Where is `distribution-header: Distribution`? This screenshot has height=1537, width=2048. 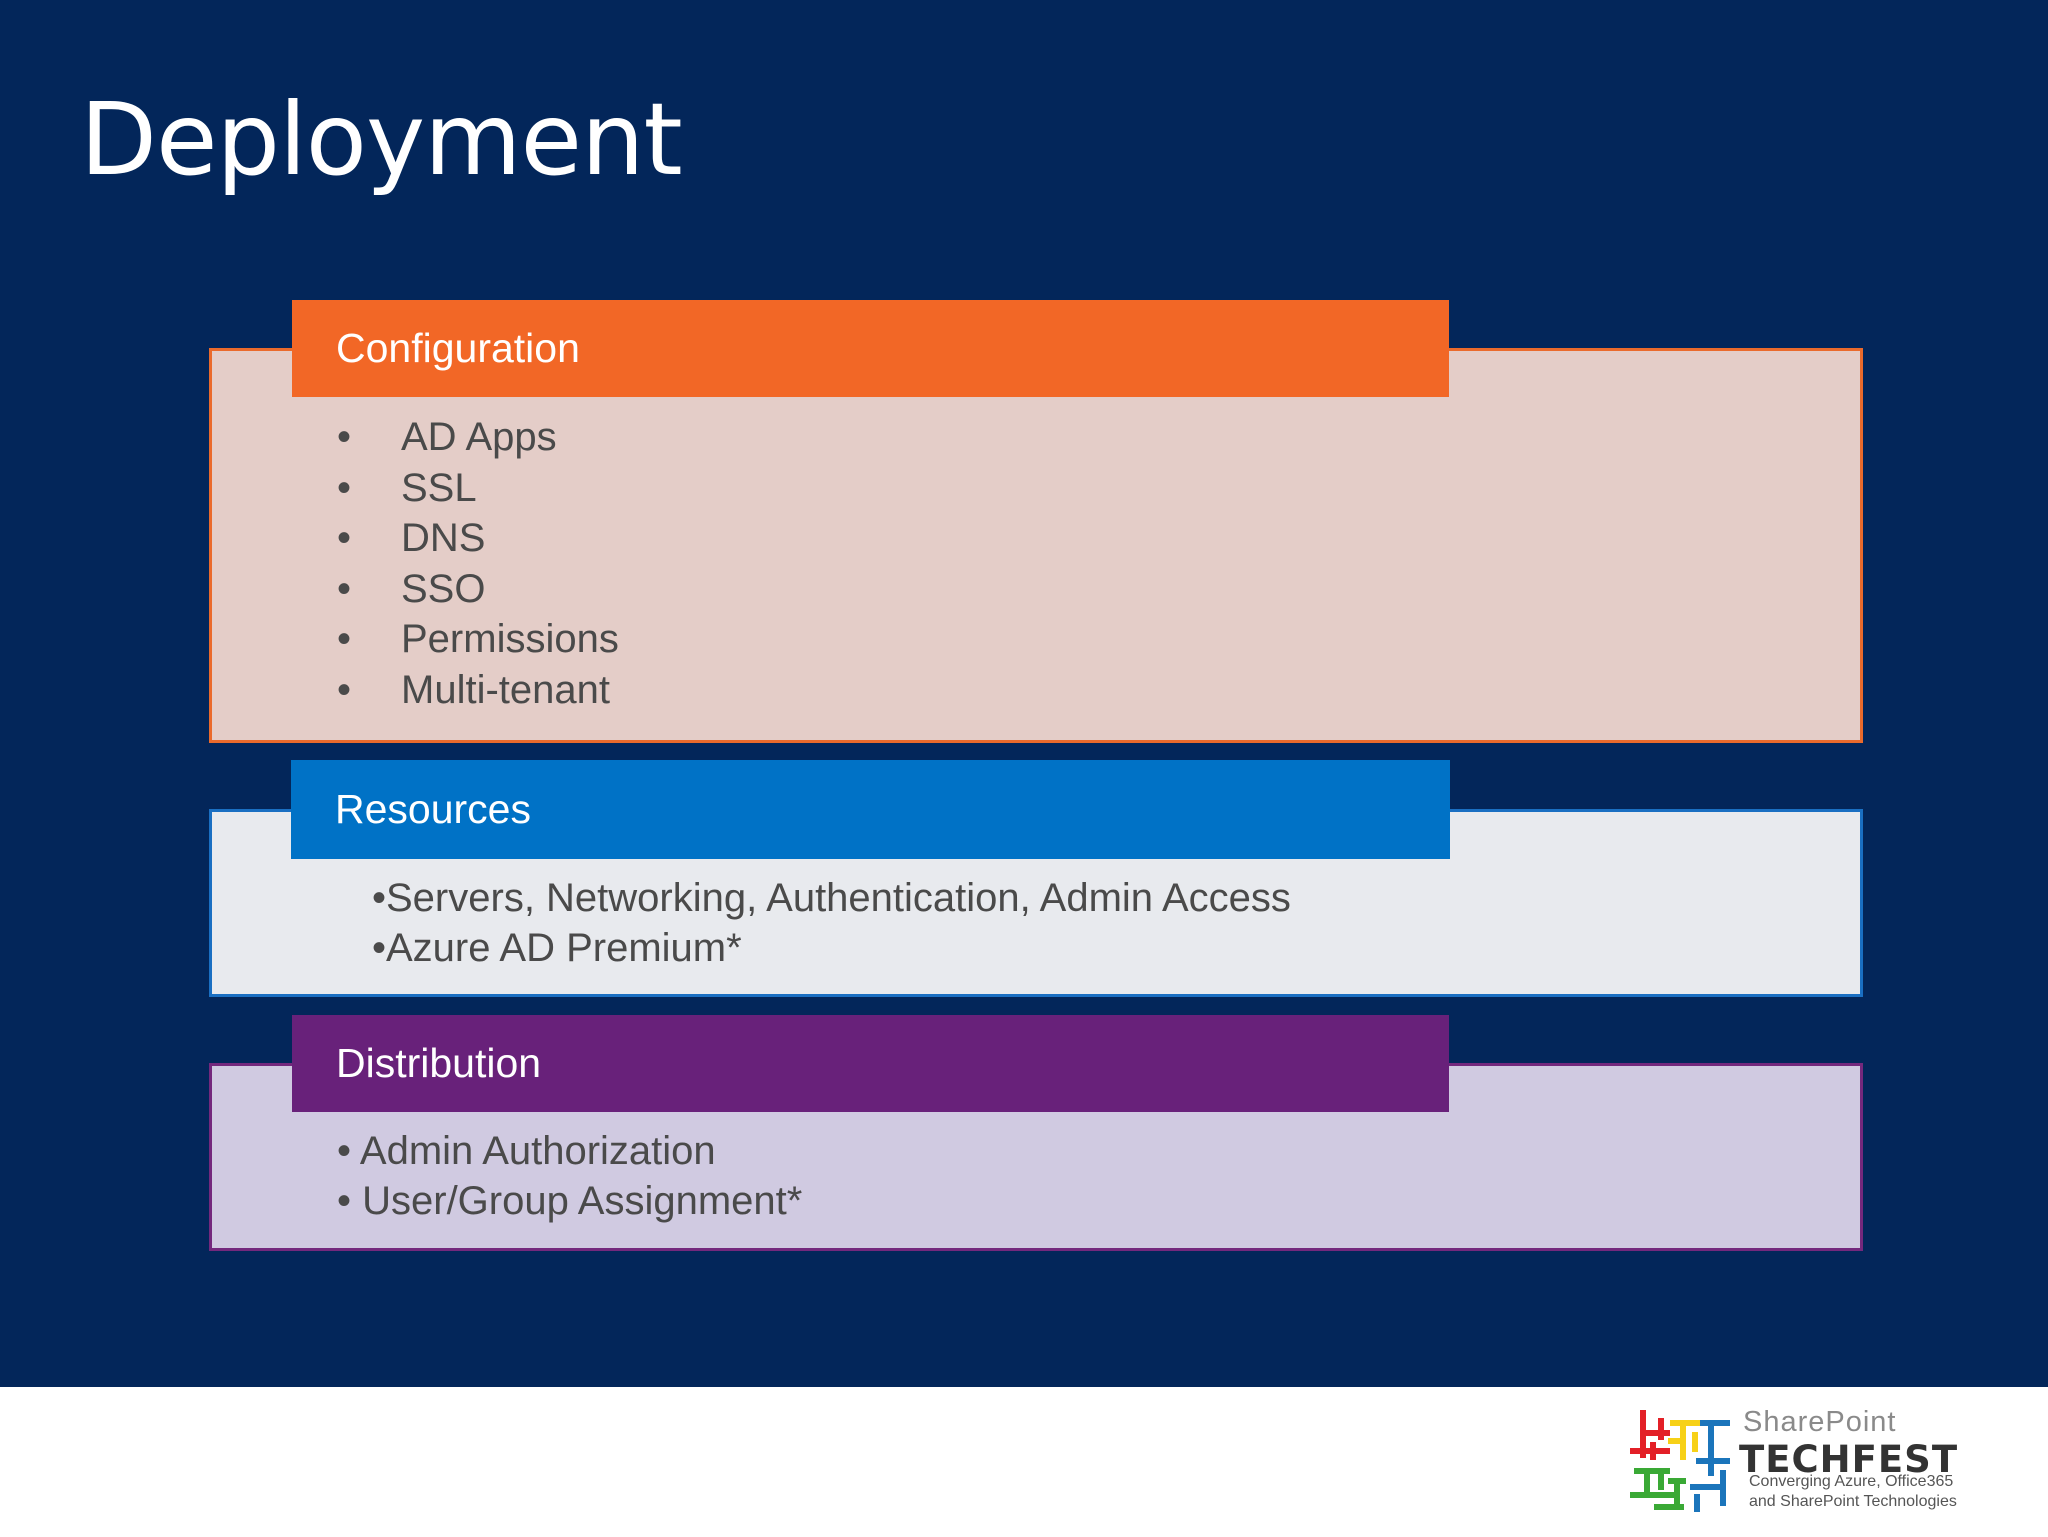 distribution-header: Distribution is located at coordinates (870, 1063).